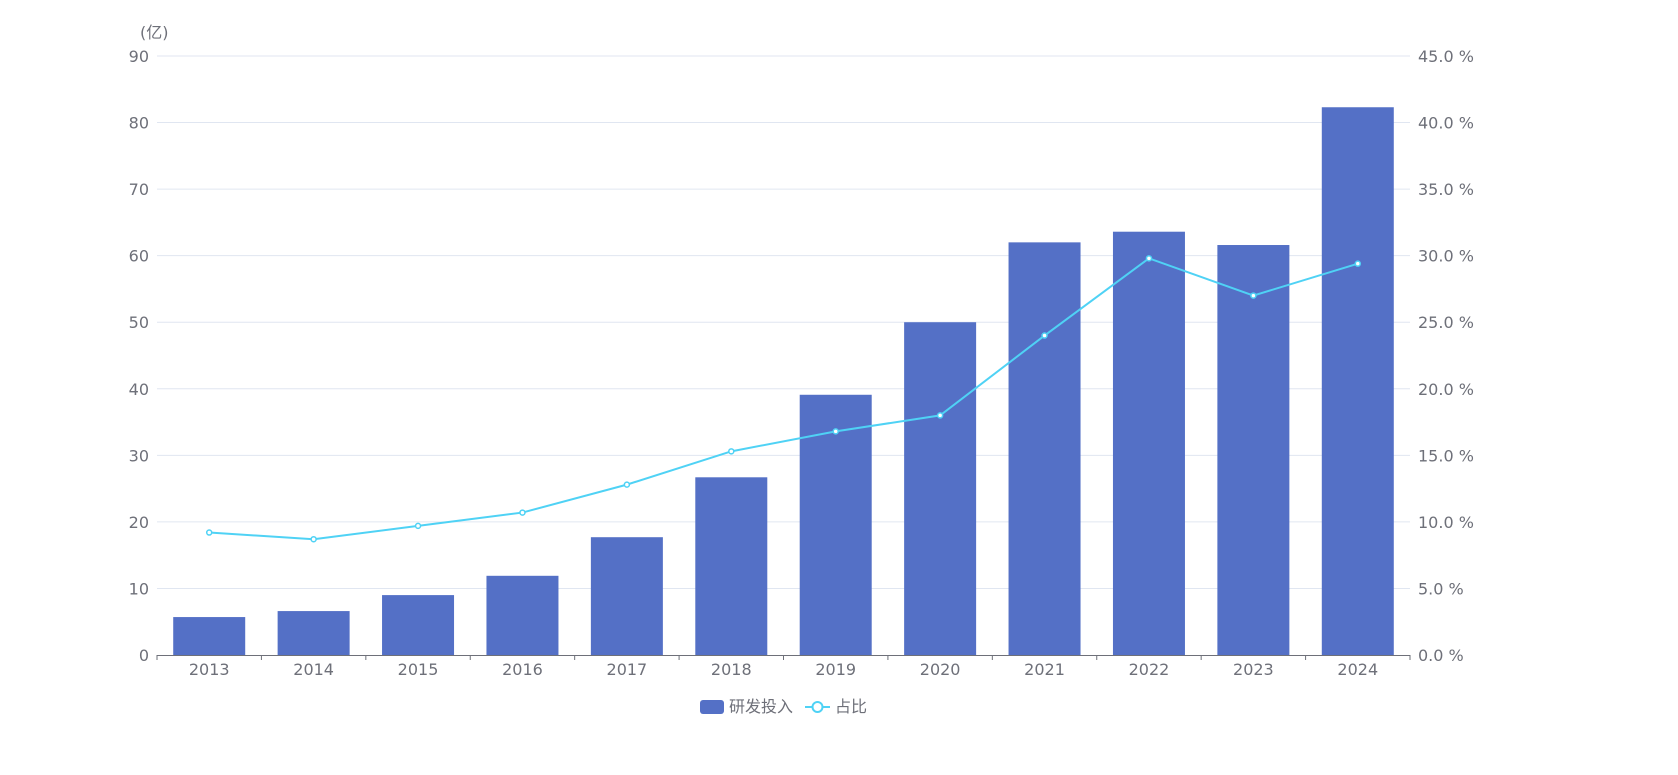 Image resolution: width=1678 pixels, height=775 pixels. What do you see at coordinates (144, 655) in the screenshot?
I see `y-tick-label: 0` at bounding box center [144, 655].